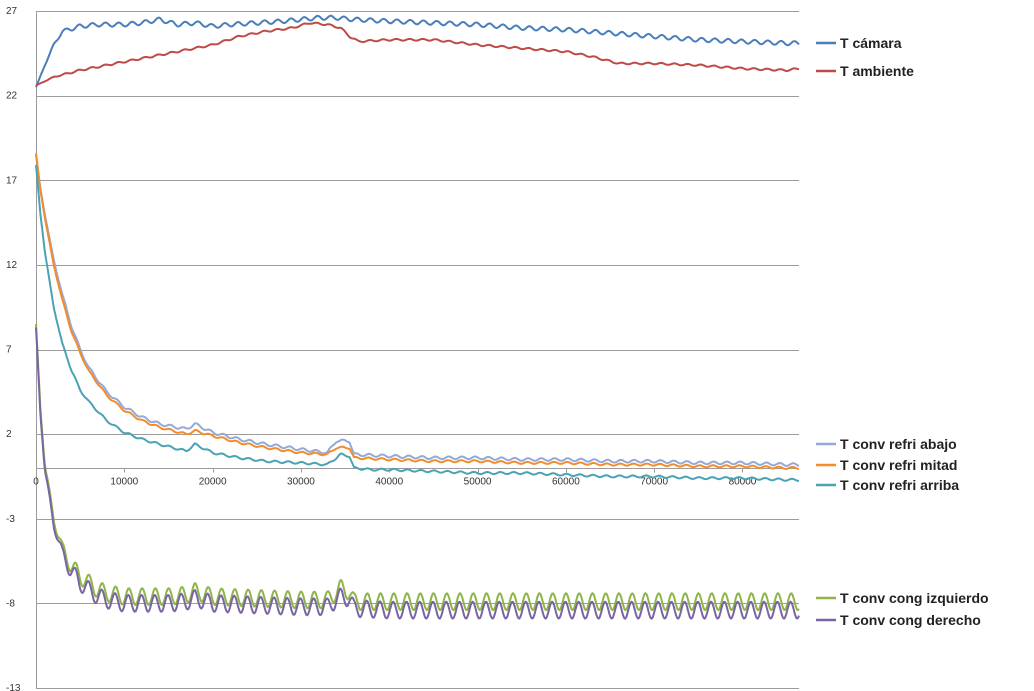 The image size is (1034, 691). Describe the element at coordinates (13, 687) in the screenshot. I see `y-tick-label: -13` at that location.